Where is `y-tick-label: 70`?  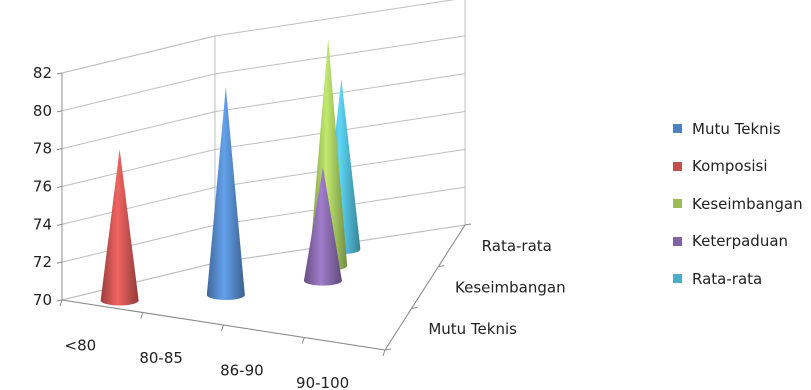
y-tick-label: 70 is located at coordinates (42, 300).